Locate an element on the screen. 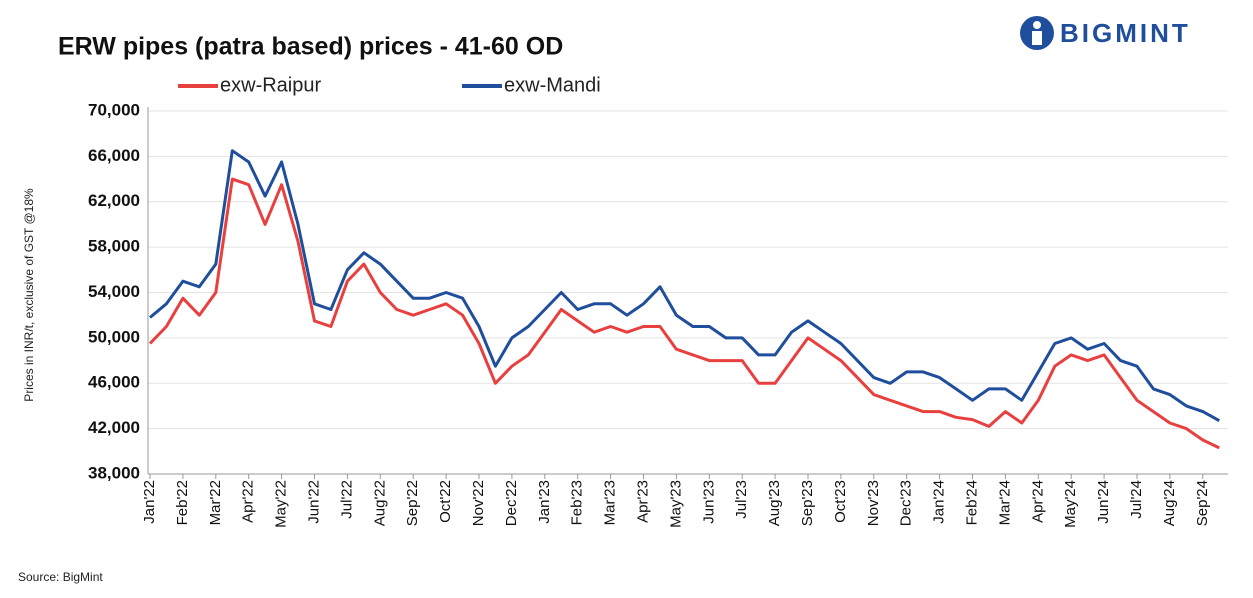  x-tick-label: Apr'22 is located at coordinates (248, 501).